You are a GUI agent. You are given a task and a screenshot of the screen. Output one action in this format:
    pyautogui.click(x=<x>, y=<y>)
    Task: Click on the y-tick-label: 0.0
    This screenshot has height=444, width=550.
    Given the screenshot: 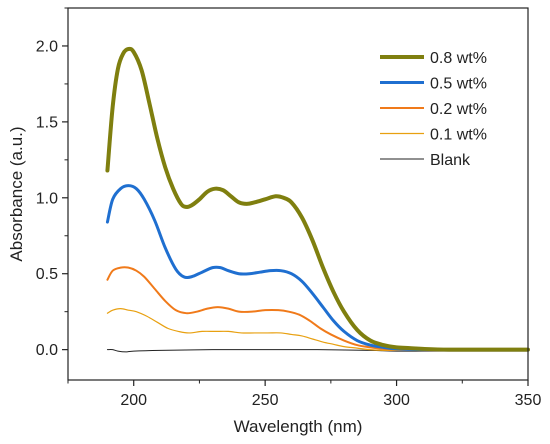 What is the action you would take?
    pyautogui.click(x=47, y=350)
    